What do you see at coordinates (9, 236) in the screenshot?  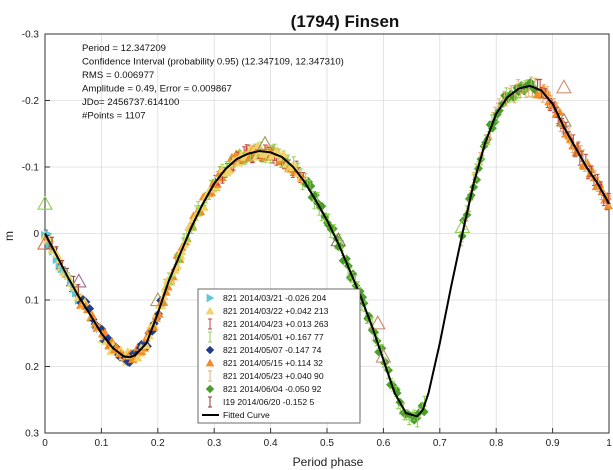 I see `y-axis-label: m` at bounding box center [9, 236].